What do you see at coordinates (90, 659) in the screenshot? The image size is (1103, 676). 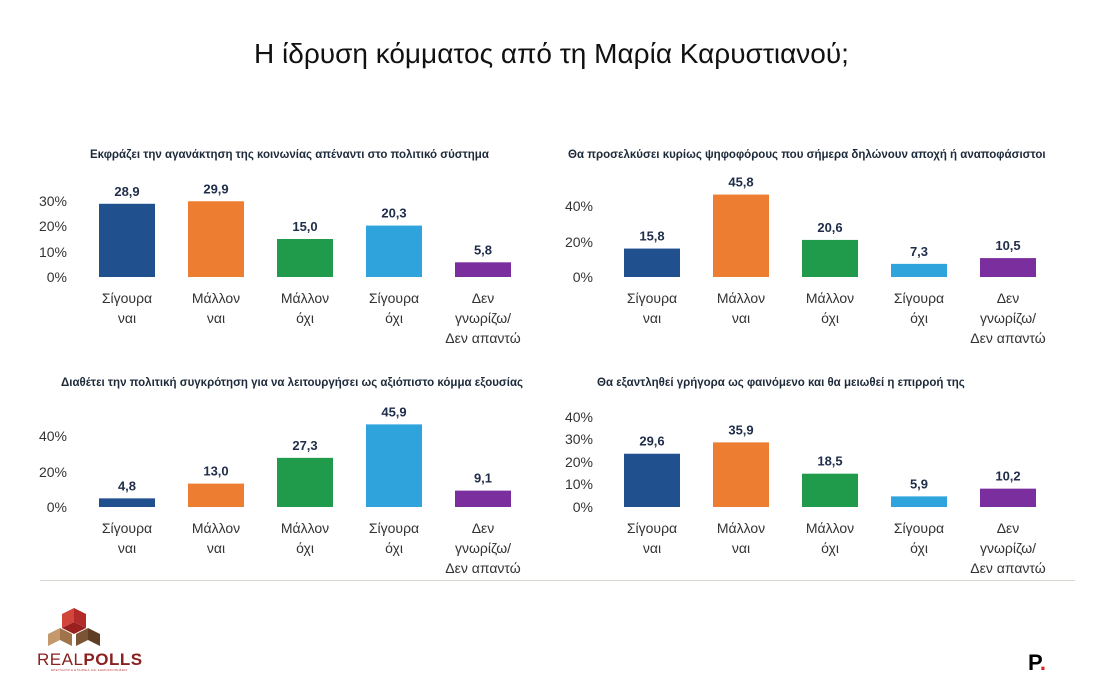 I see `realpolls-wordmark: REALPOLLS` at bounding box center [90, 659].